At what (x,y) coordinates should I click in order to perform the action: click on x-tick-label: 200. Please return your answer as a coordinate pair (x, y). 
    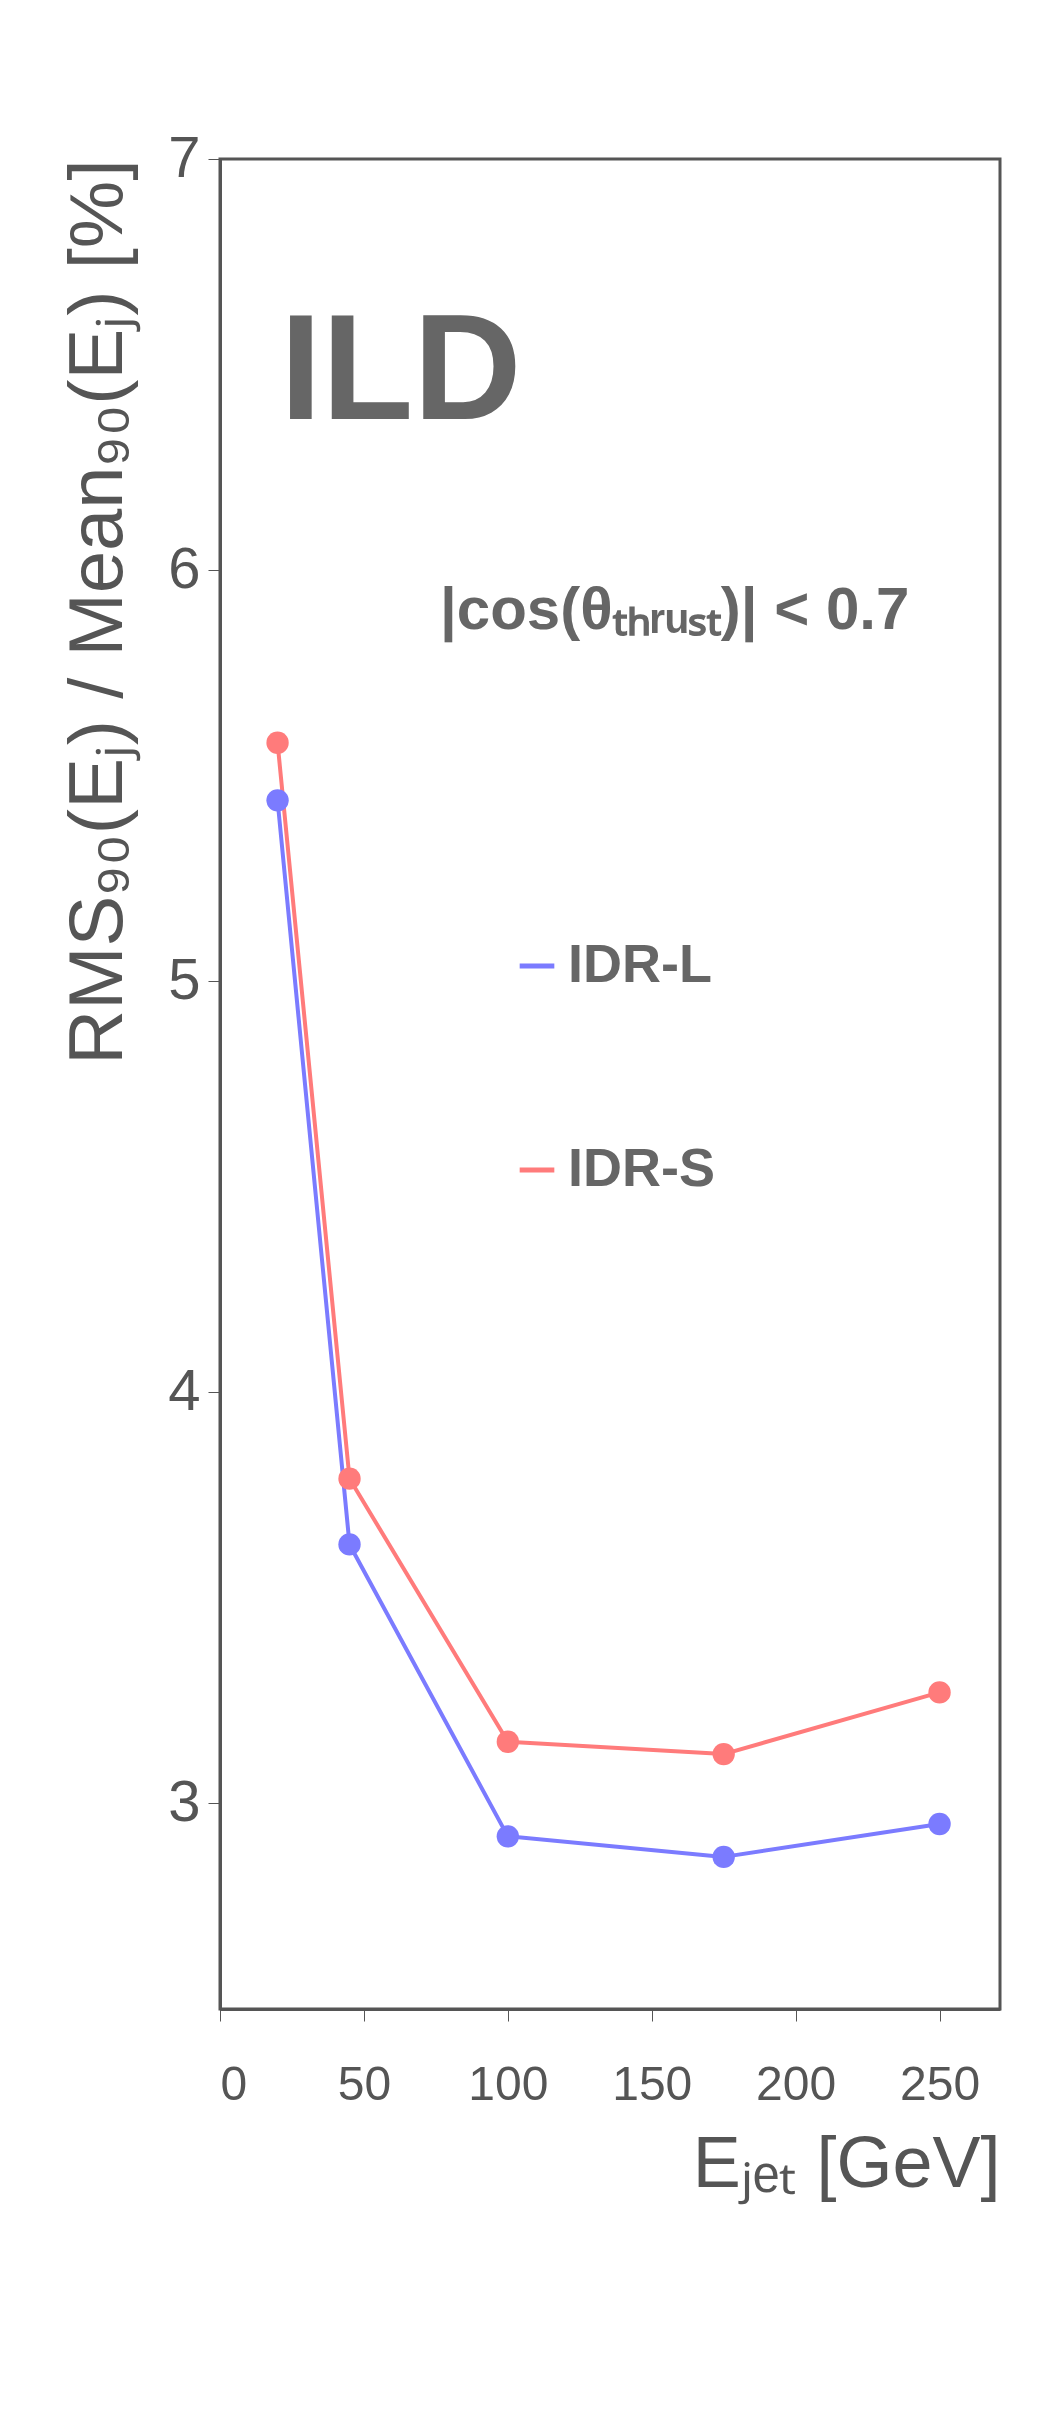
    Looking at the image, I should click on (796, 2083).